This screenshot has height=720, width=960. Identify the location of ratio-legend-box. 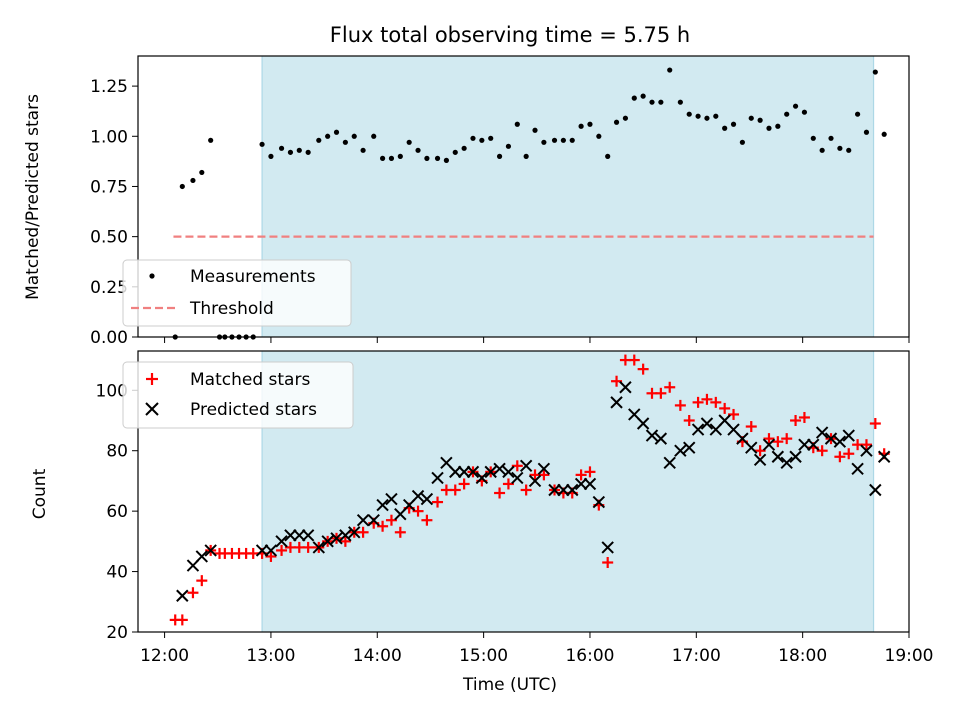
(237, 293).